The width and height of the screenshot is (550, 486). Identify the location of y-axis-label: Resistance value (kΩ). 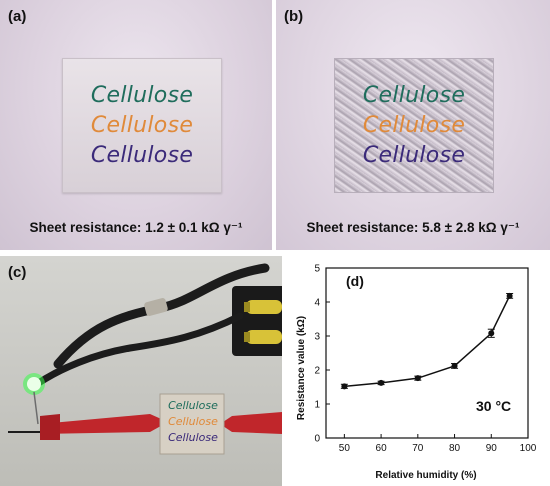
(301, 368).